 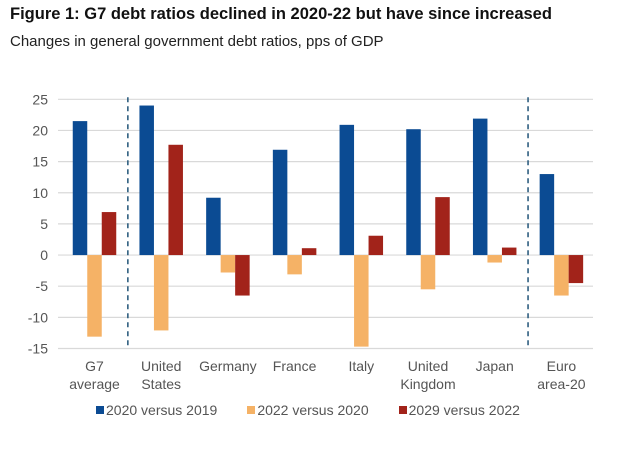 I want to click on x-category-label: Kingdom, so click(x=427, y=384).